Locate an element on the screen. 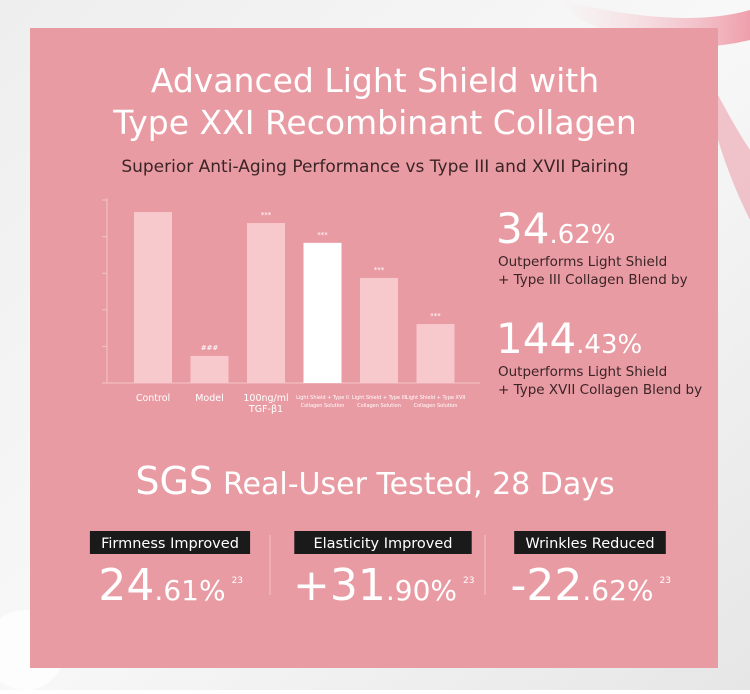 This screenshot has height=694, width=750. sgs-lead: SGS is located at coordinates (174, 481).